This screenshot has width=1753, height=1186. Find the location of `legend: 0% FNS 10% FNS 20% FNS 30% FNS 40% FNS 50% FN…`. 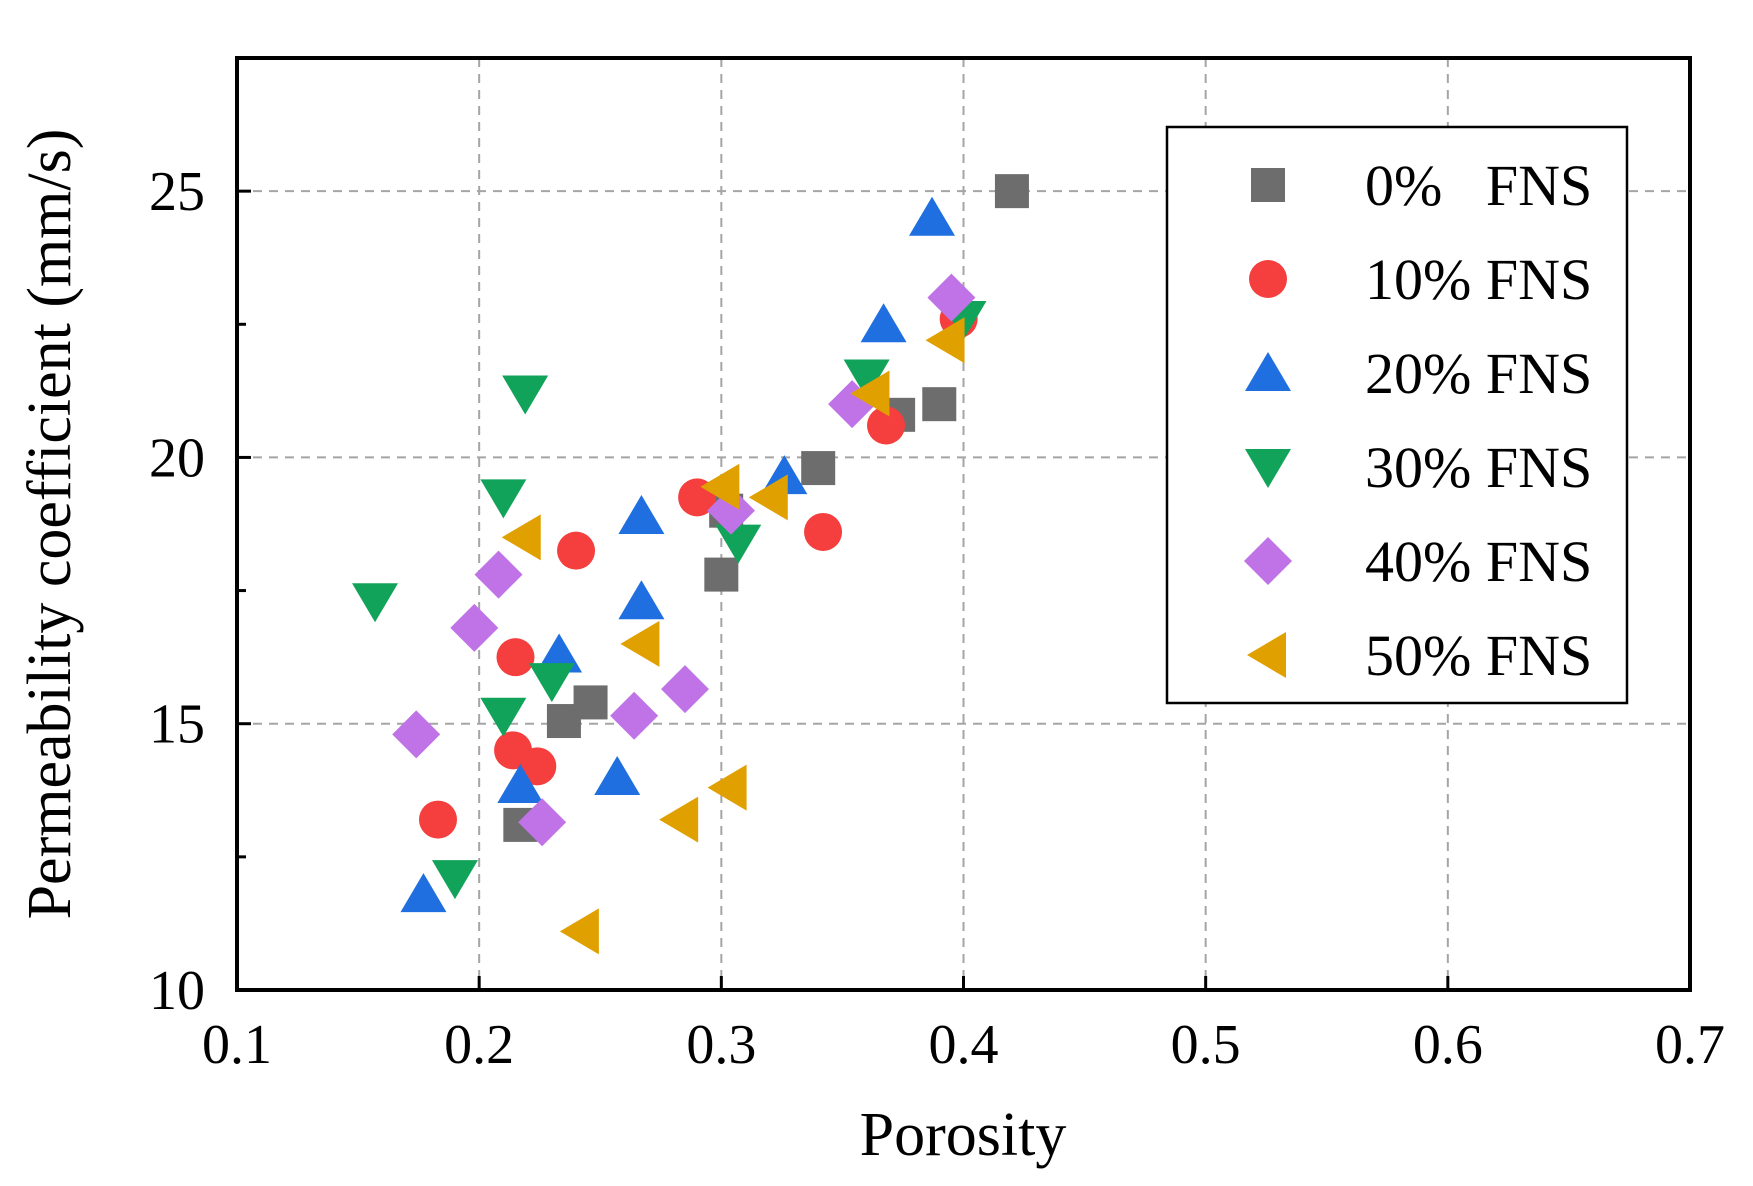

legend: 0% FNS 10% FNS 20% FNS 30% FNS 40% FNS 50% FN… is located at coordinates (1397, 415).